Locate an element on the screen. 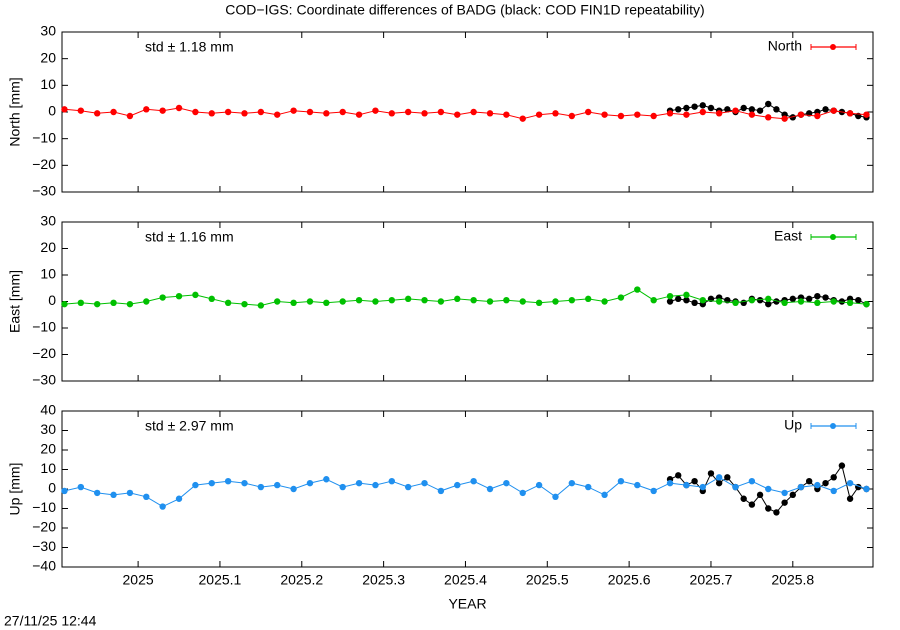 The height and width of the screenshot is (630, 900). legend-label: Up is located at coordinates (793, 425).